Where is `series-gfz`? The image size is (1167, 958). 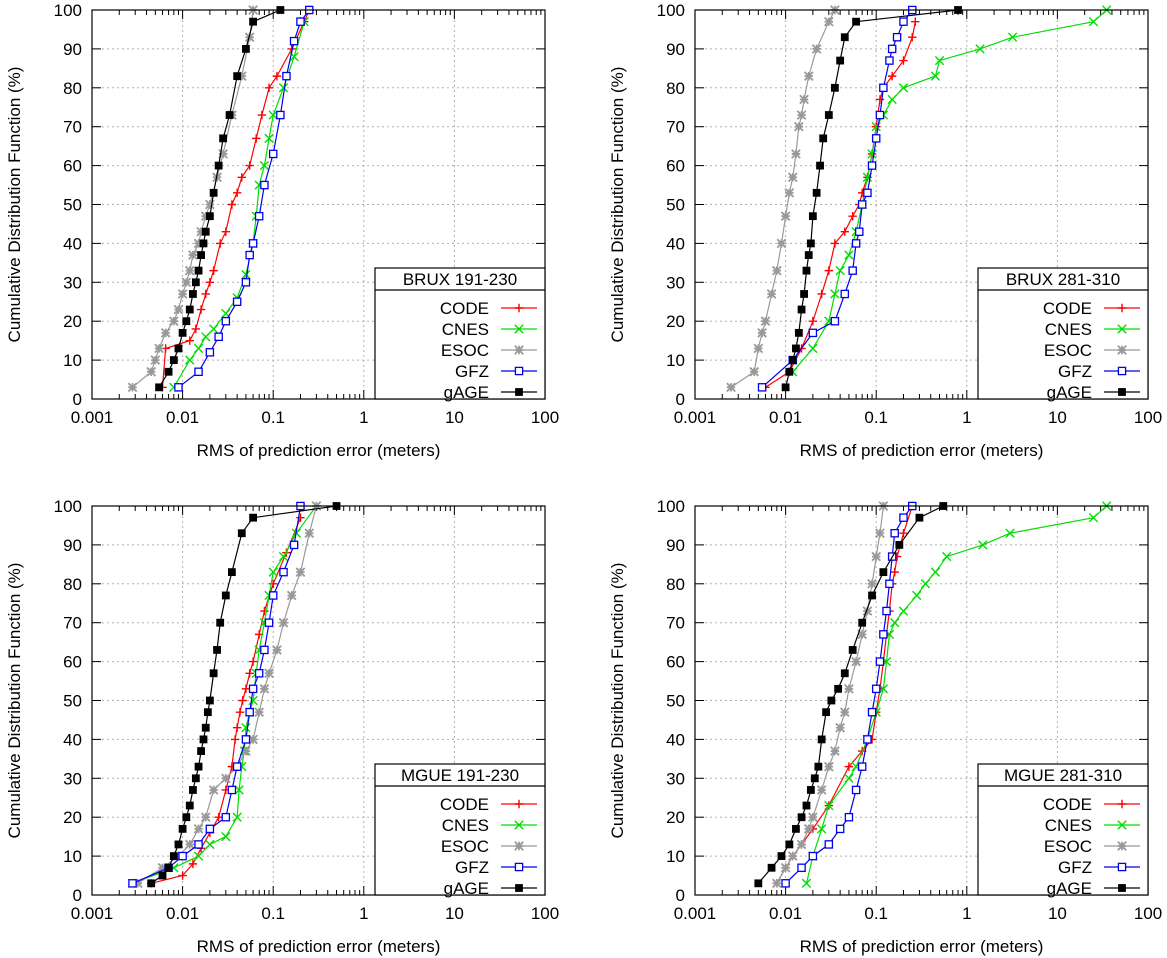 series-gfz is located at coordinates (216, 694).